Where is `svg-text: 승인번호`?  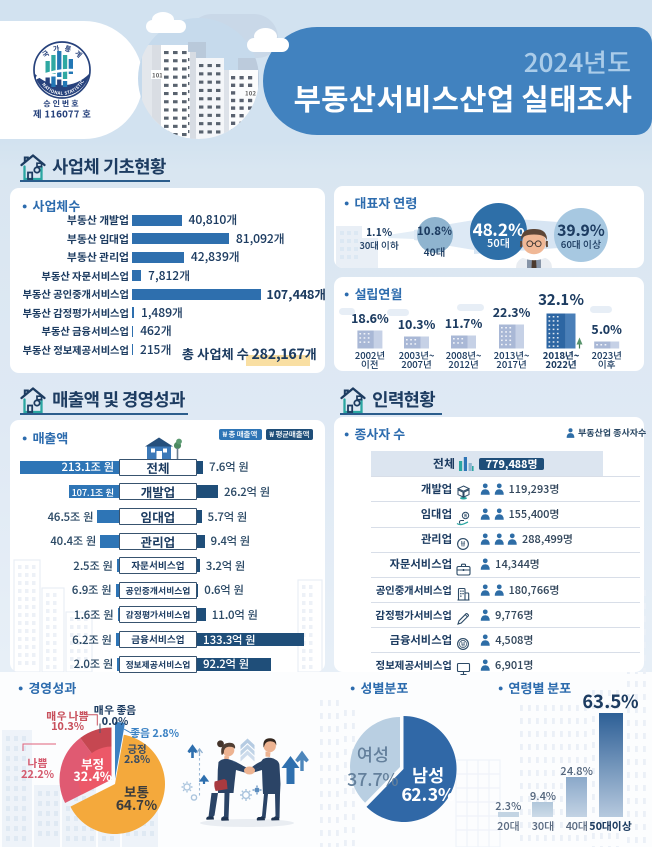
svg-text: 승인번호 is located at coordinates (61, 104).